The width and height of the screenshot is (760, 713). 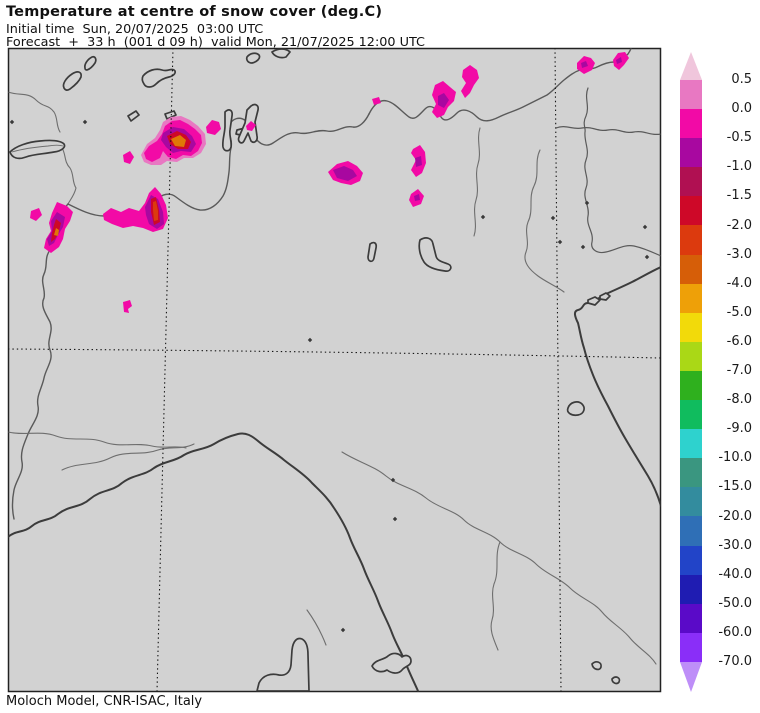 What do you see at coordinates (135, 29) in the screenshot?
I see `initial-time-line: Initial time Sun, 20/07/2025 03:00 UTC` at bounding box center [135, 29].